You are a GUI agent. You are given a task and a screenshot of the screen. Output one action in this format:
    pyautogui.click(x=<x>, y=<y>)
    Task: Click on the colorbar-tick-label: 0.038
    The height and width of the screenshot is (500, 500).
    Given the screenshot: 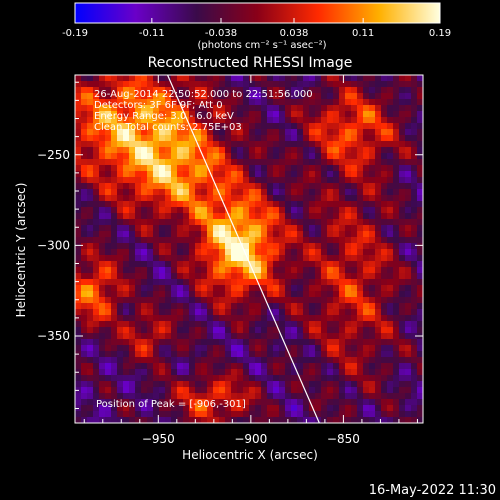 What is the action you would take?
    pyautogui.click(x=294, y=33)
    